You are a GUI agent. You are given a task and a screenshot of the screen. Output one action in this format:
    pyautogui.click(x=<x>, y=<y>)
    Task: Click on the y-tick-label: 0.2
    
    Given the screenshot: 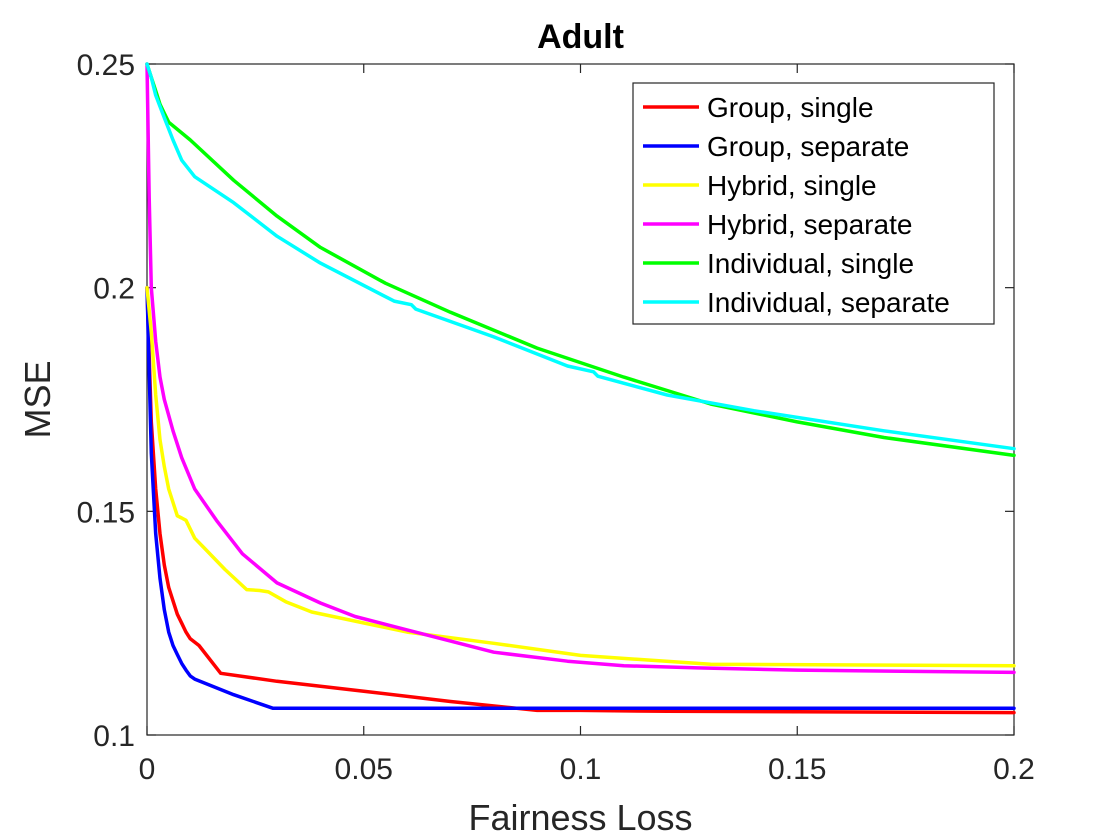 What is the action you would take?
    pyautogui.click(x=114, y=289)
    